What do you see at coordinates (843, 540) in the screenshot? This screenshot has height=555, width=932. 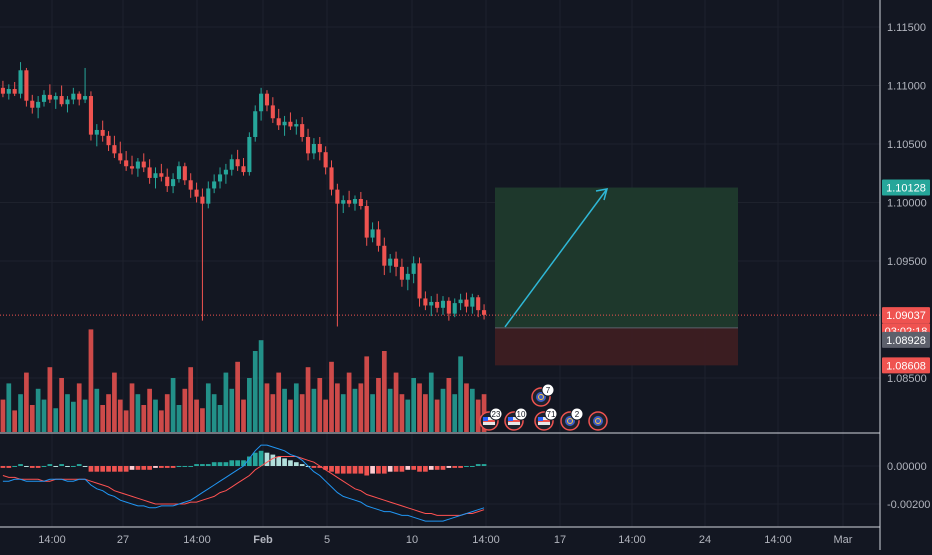 I see `time-tick-label: Mar` at bounding box center [843, 540].